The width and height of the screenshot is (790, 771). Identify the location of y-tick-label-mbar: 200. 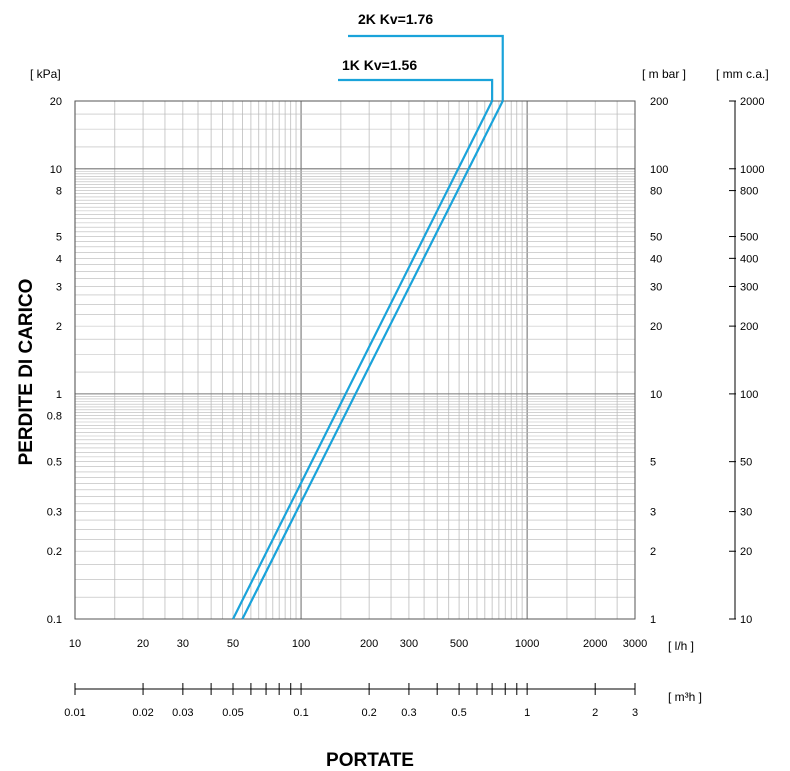
(659, 102).